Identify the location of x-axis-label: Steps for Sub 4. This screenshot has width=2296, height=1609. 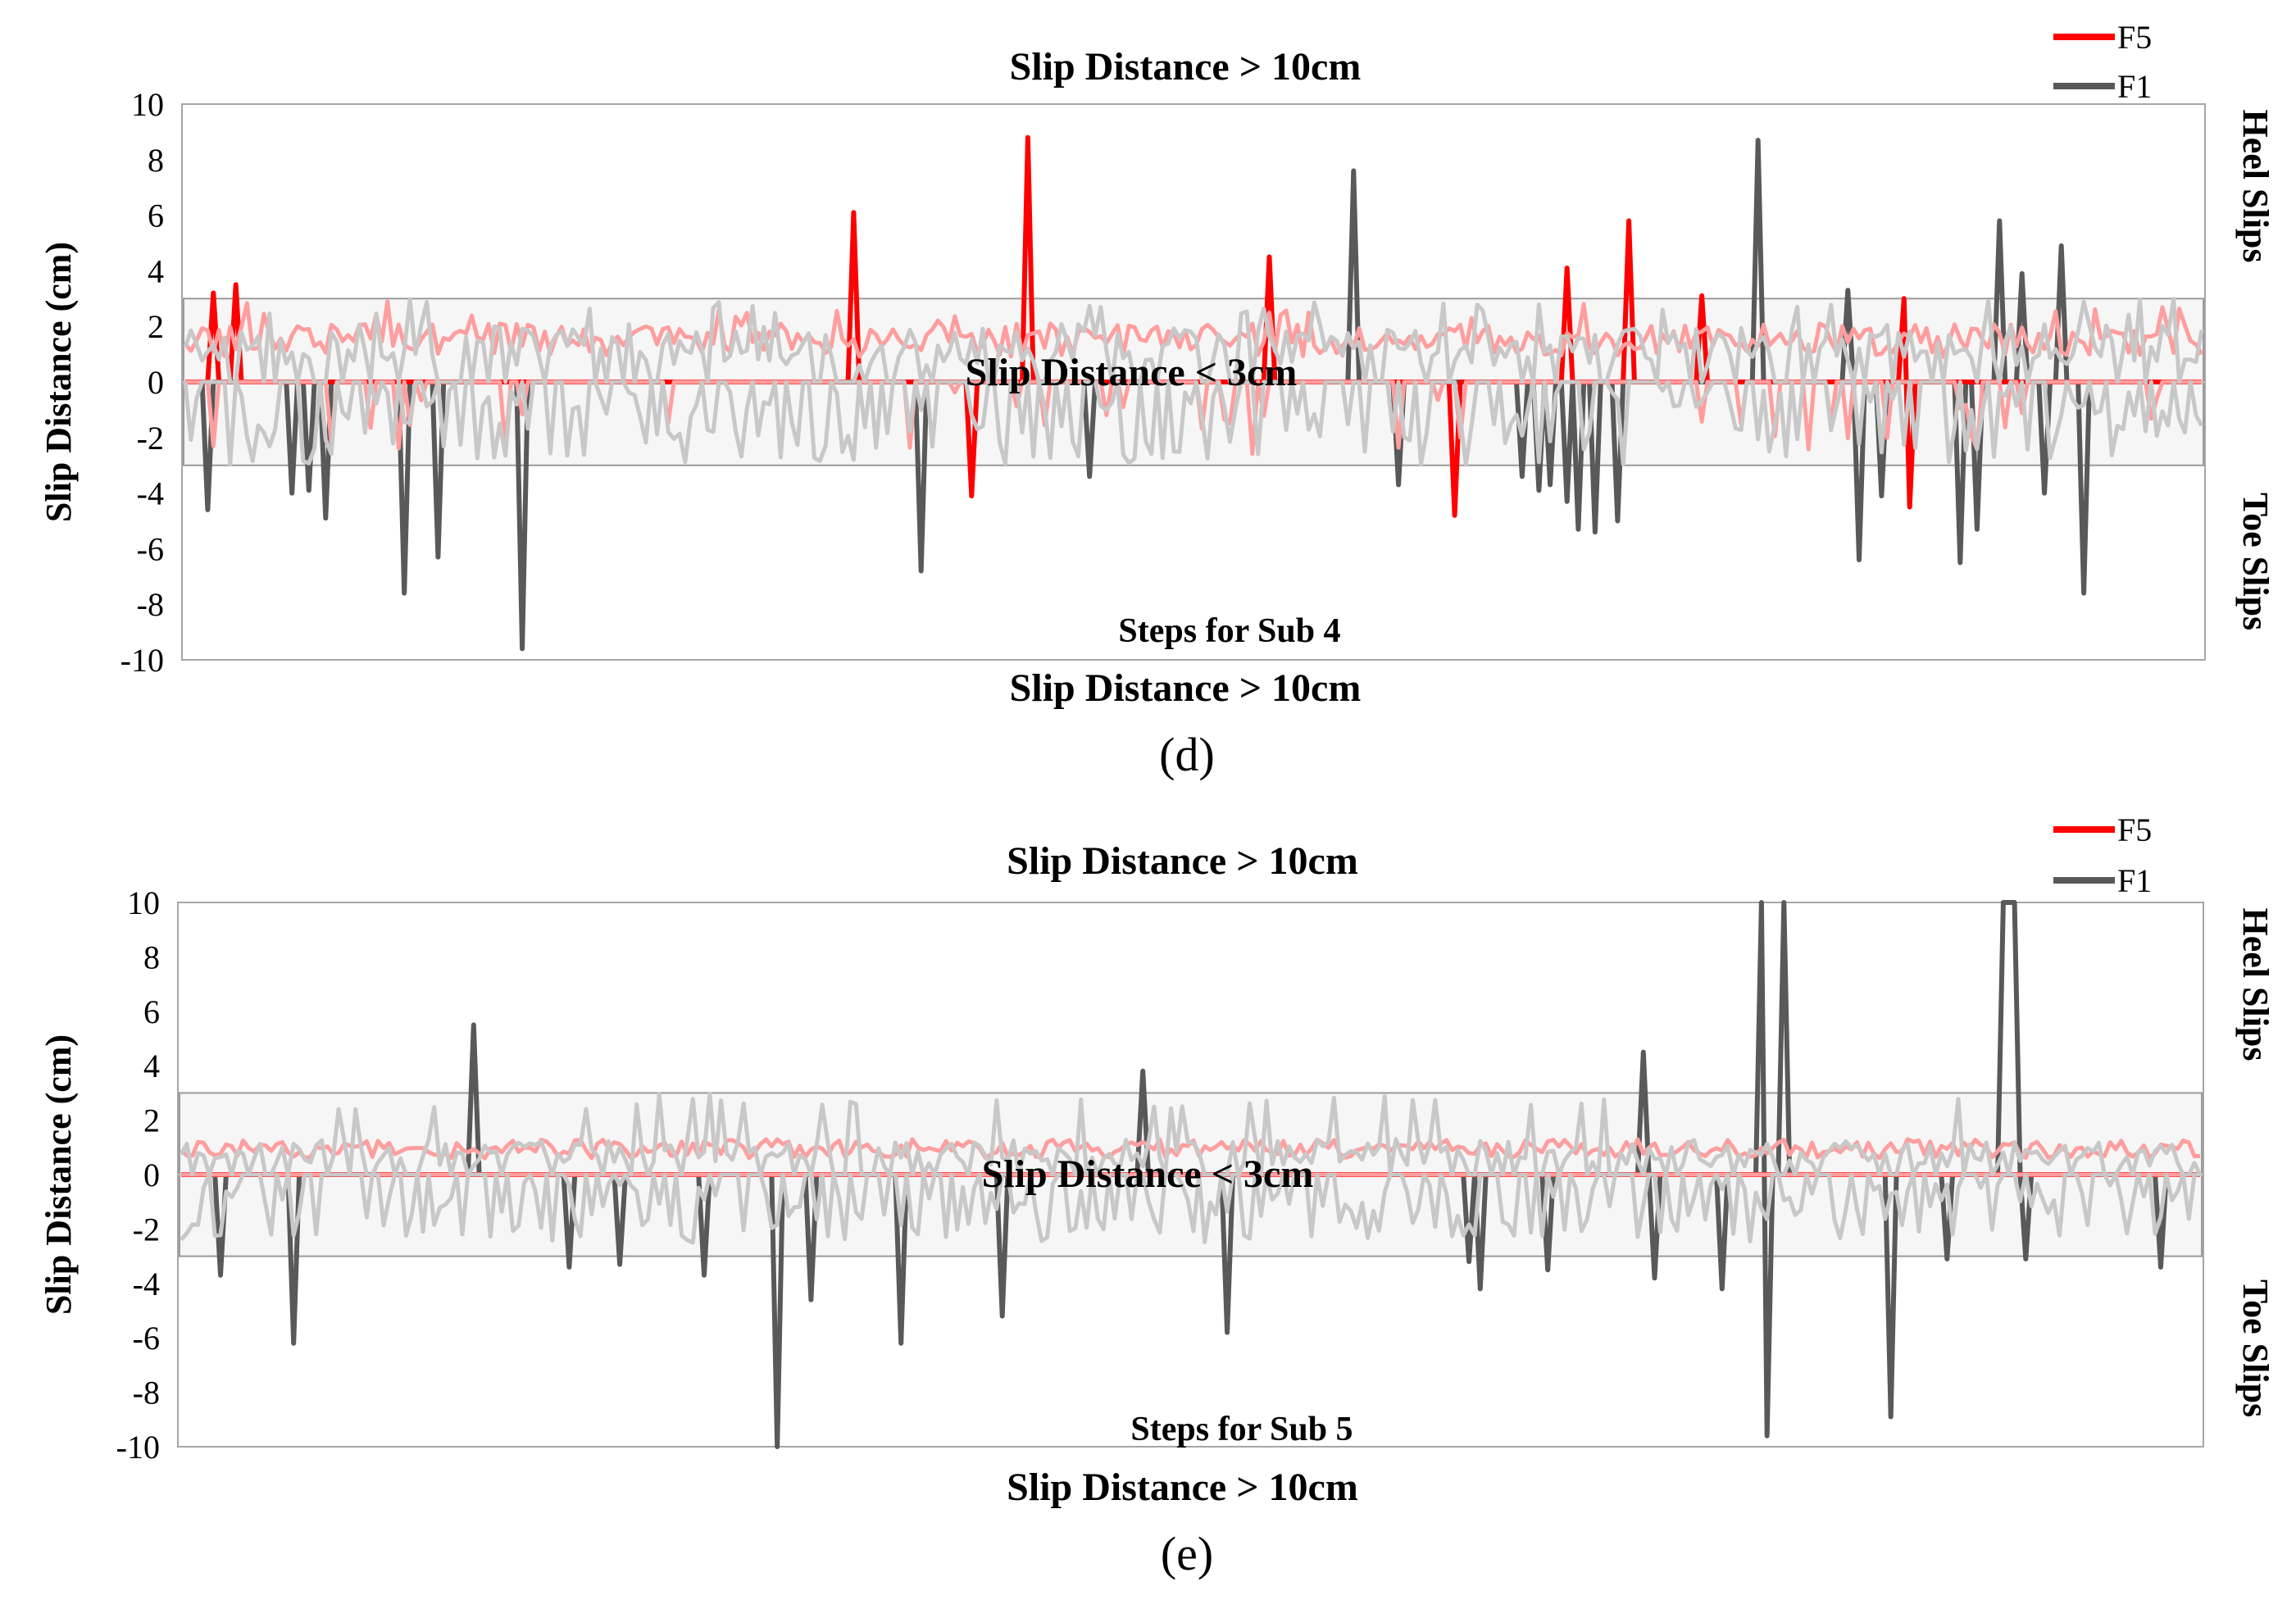
(1229, 631).